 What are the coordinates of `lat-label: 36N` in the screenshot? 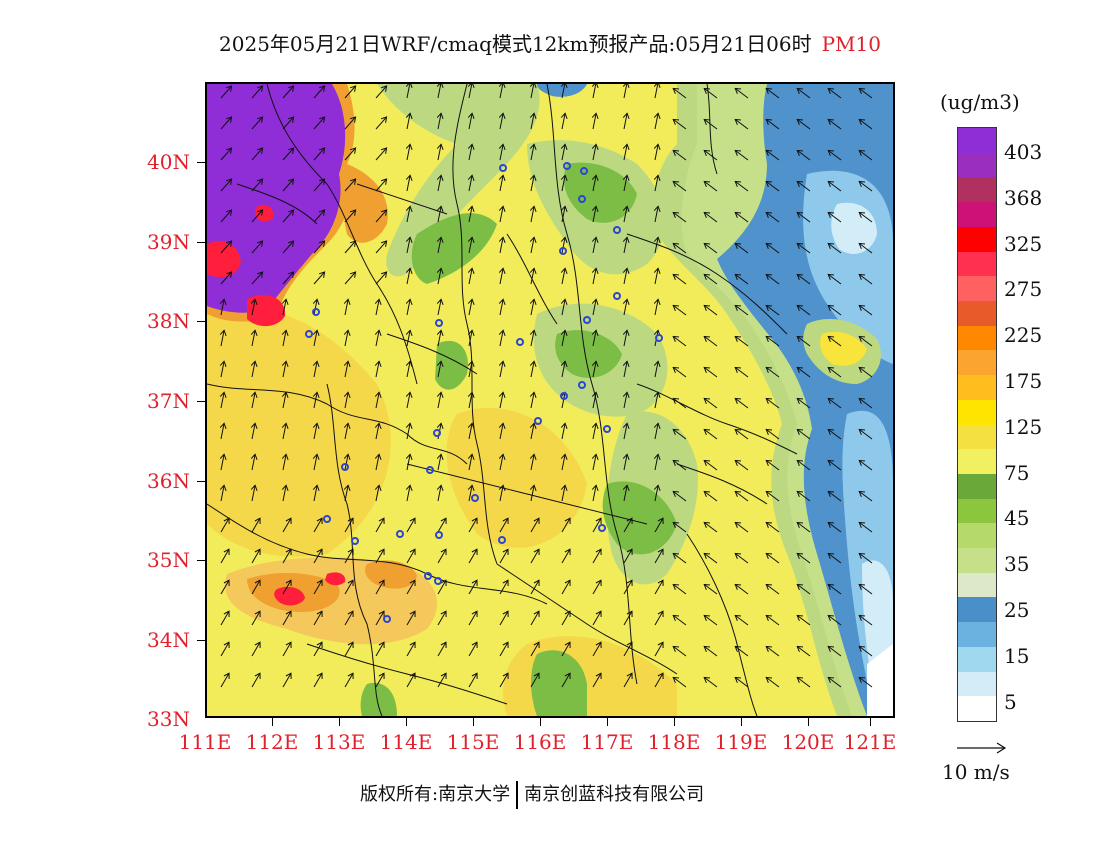 It's located at (168, 481).